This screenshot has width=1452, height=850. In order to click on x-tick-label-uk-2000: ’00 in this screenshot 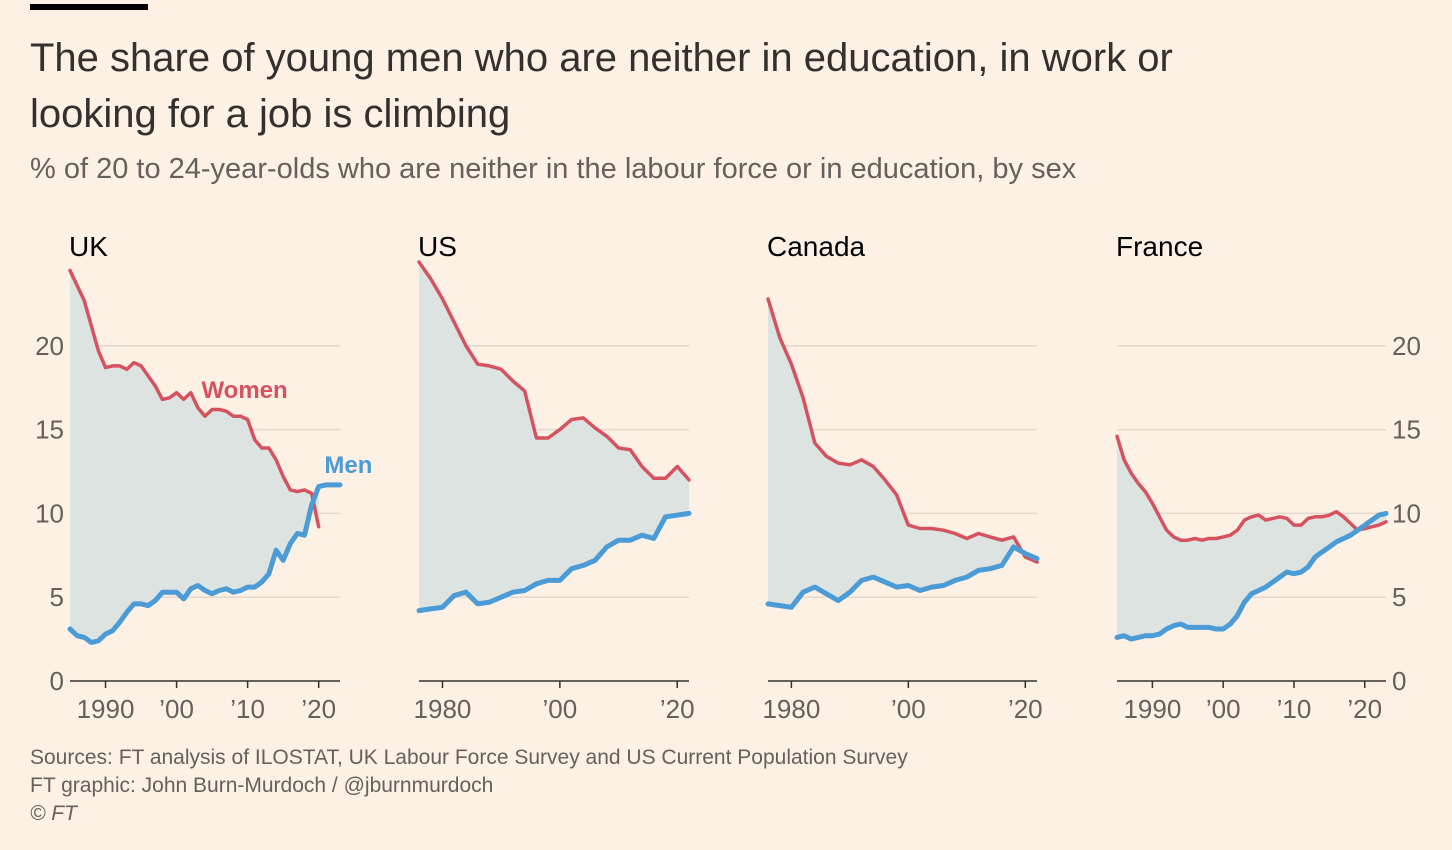, I will do `click(176, 709)`.